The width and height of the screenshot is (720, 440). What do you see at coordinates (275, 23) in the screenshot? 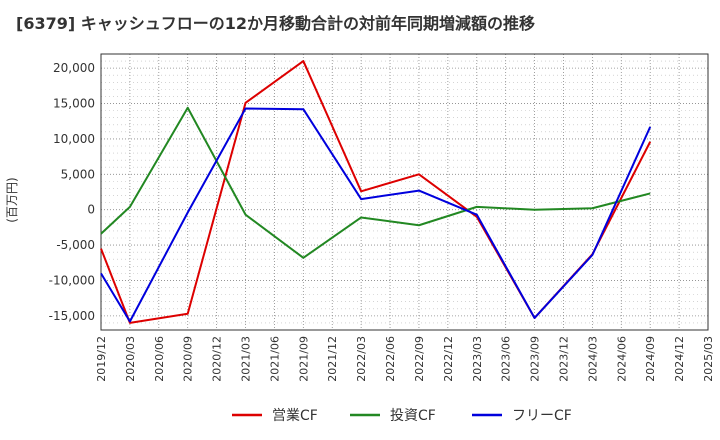
I see `chart-title: [6379] キャッシュフローの12か月移動合計の対前年同期増減額の推移` at bounding box center [275, 23].